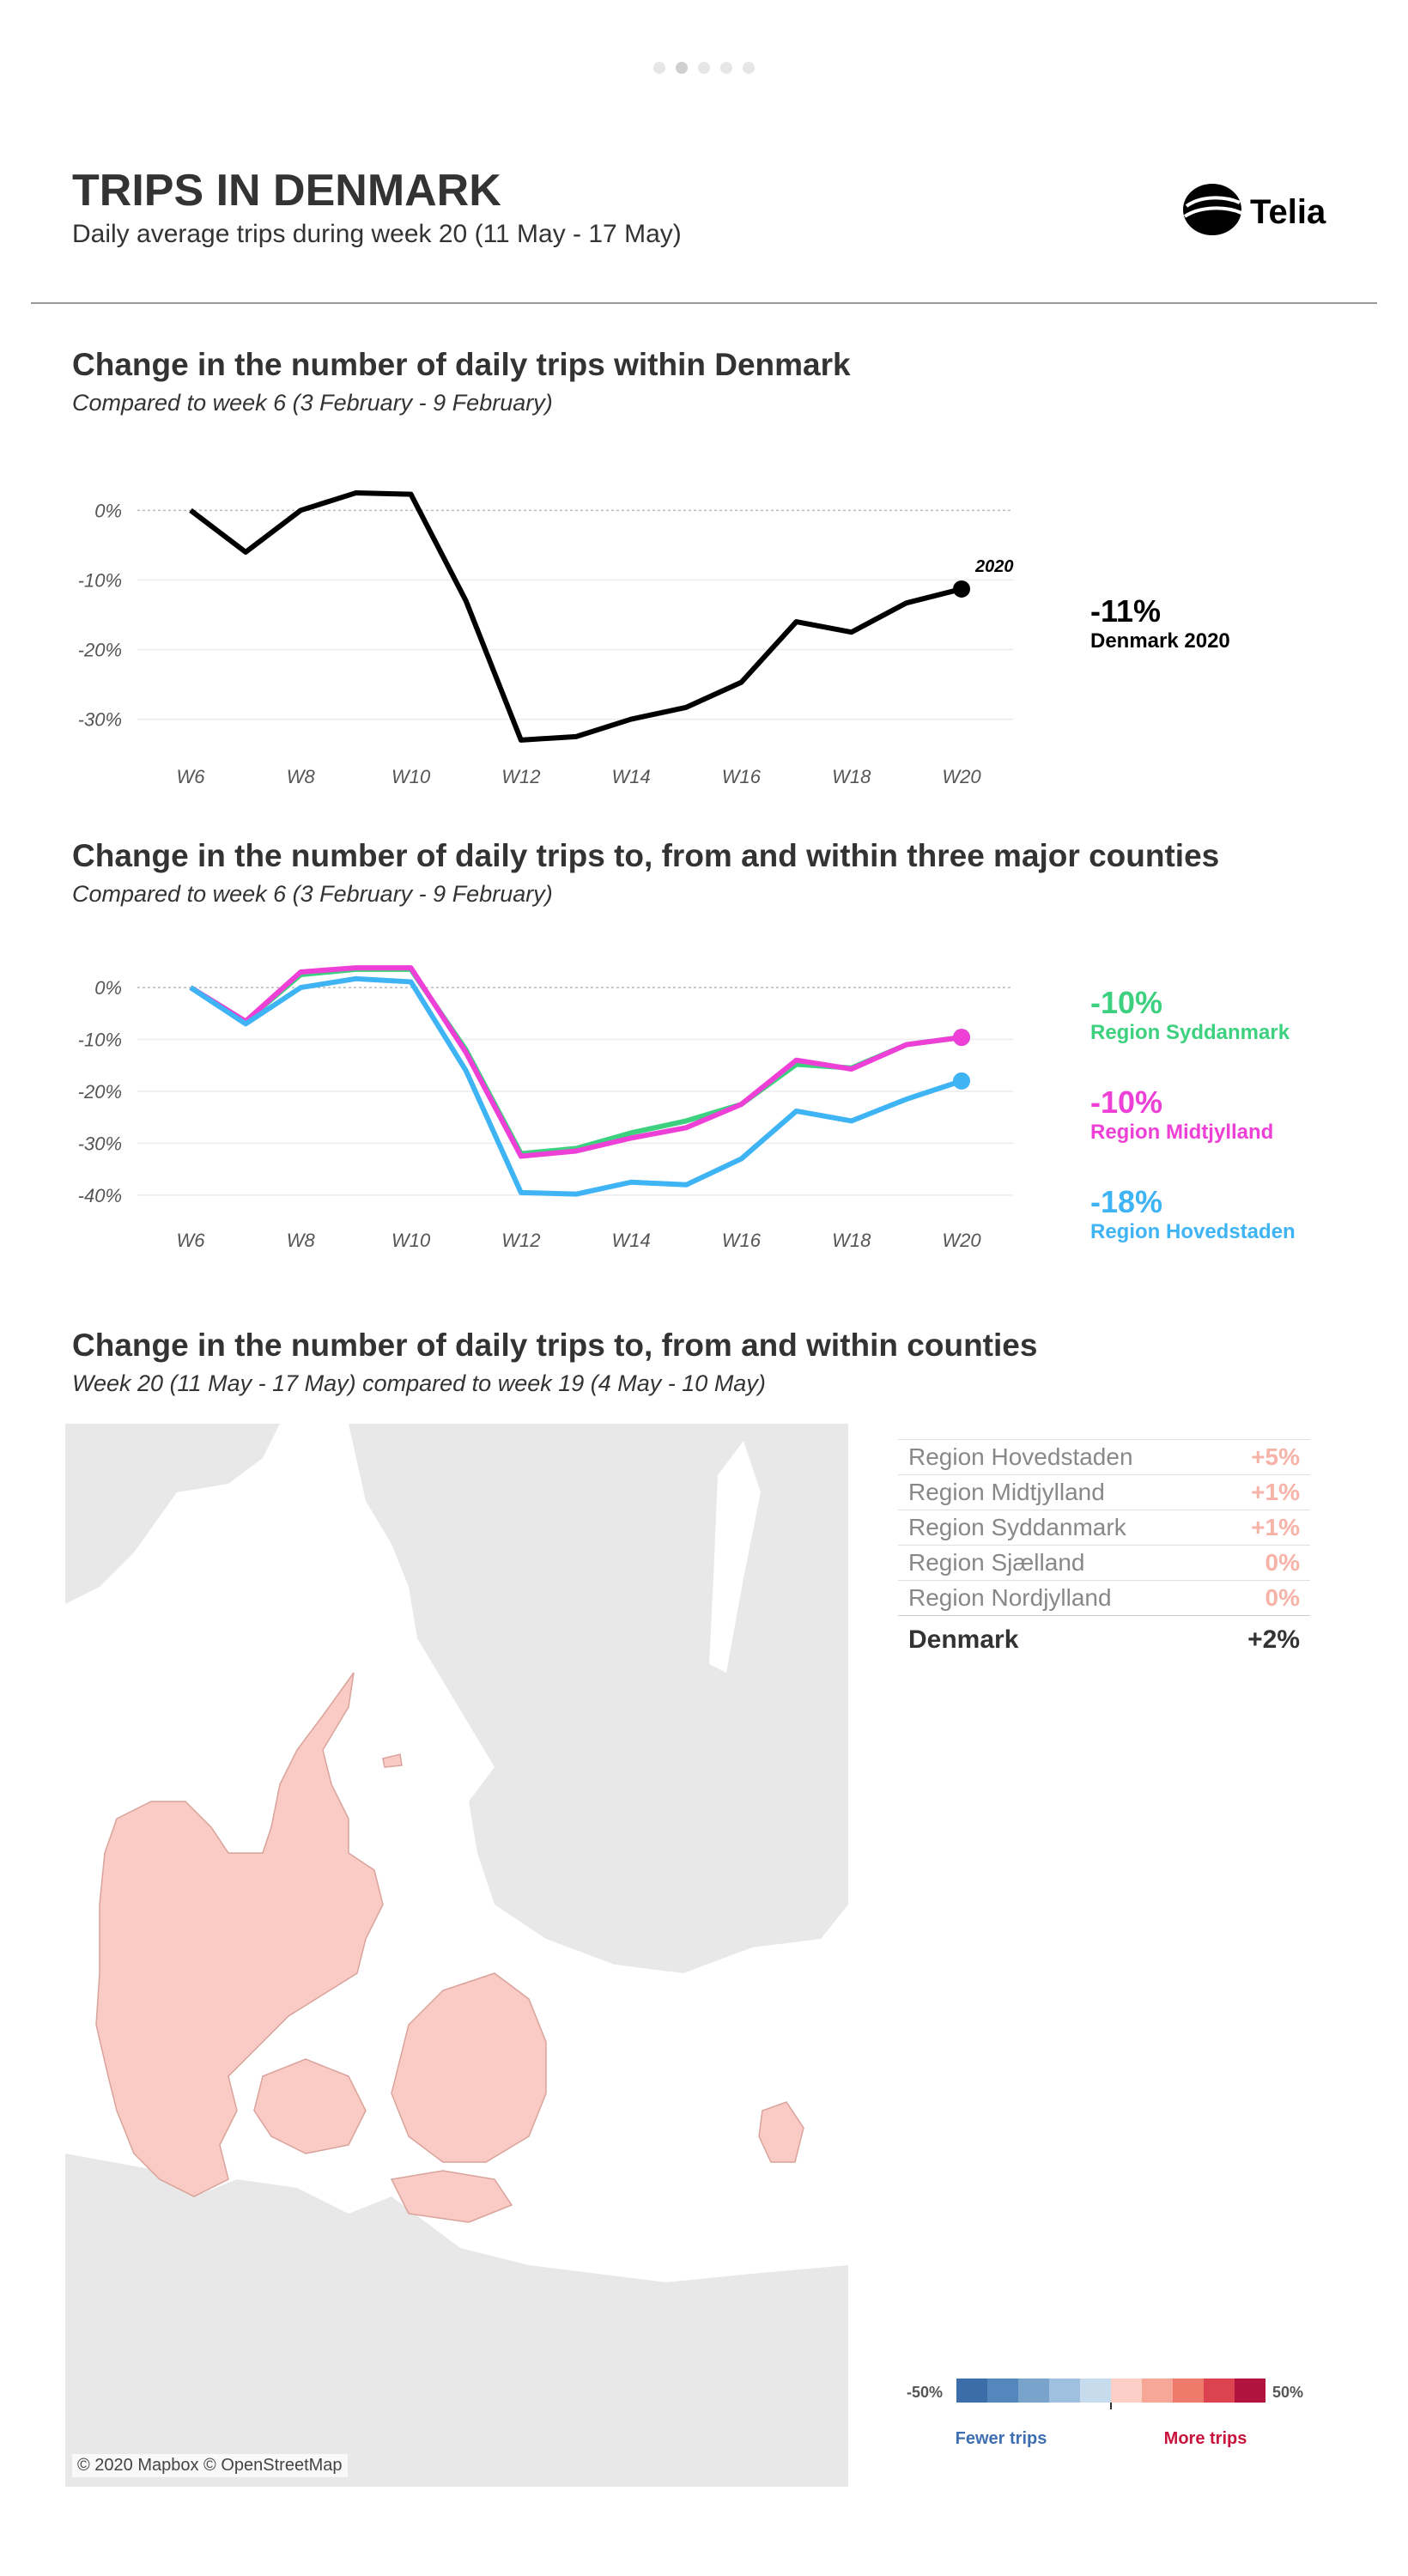 This screenshot has height=2576, width=1408. What do you see at coordinates (963, 1639) in the screenshot?
I see `region-name: Denmark` at bounding box center [963, 1639].